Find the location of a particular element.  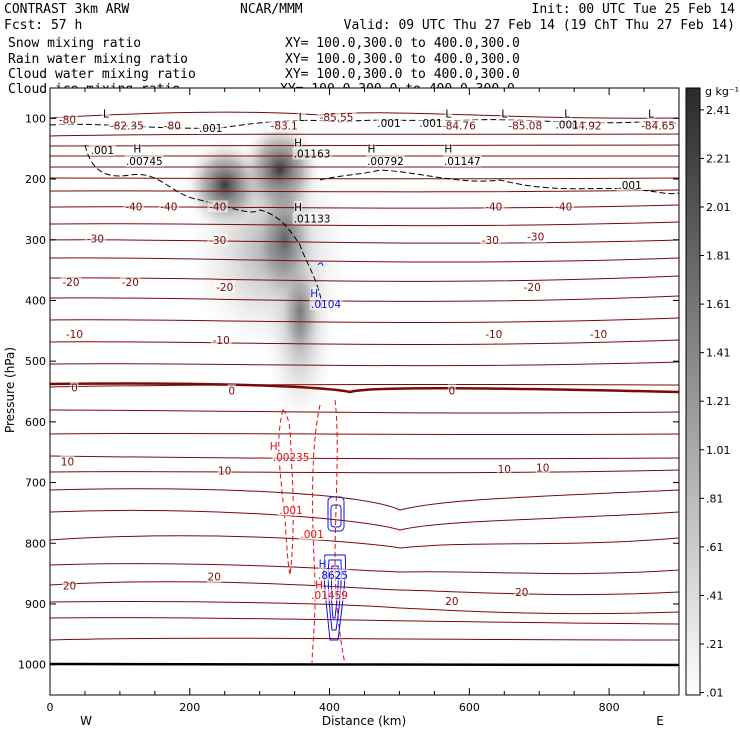

y-tick-label: 800 is located at coordinates (35, 543).